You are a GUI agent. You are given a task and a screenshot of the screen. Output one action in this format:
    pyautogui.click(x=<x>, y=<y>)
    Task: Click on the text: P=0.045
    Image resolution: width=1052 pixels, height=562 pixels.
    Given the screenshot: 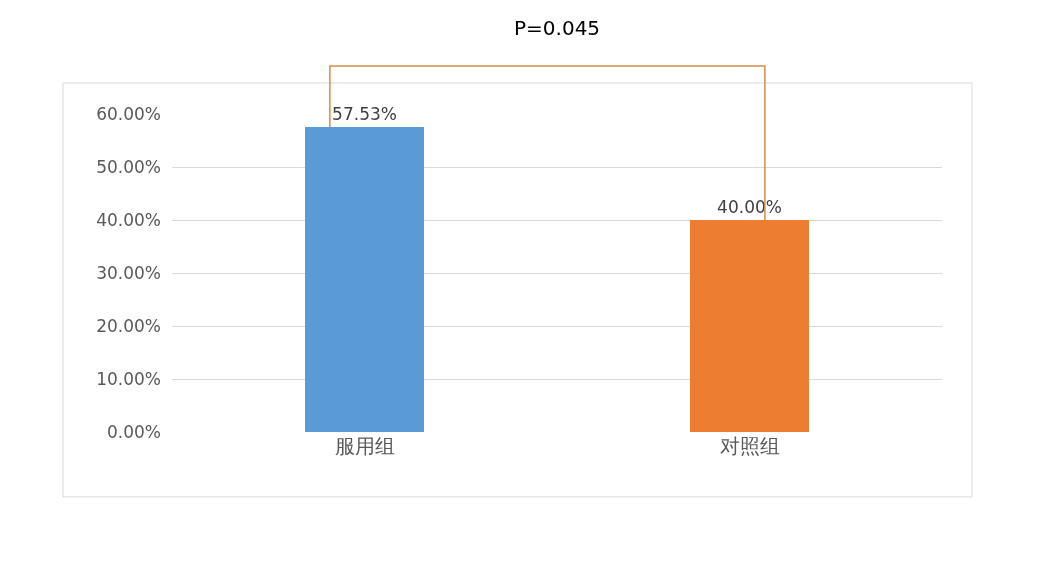 What is the action you would take?
    pyautogui.click(x=557, y=28)
    